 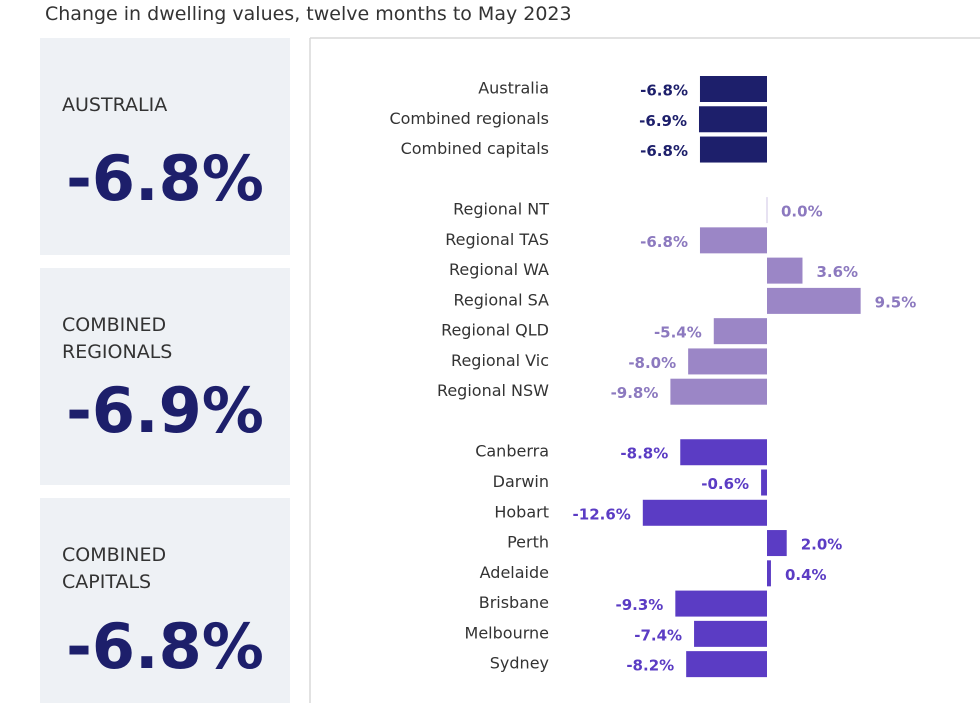 I want to click on category-label: Canberra, so click(x=512, y=451).